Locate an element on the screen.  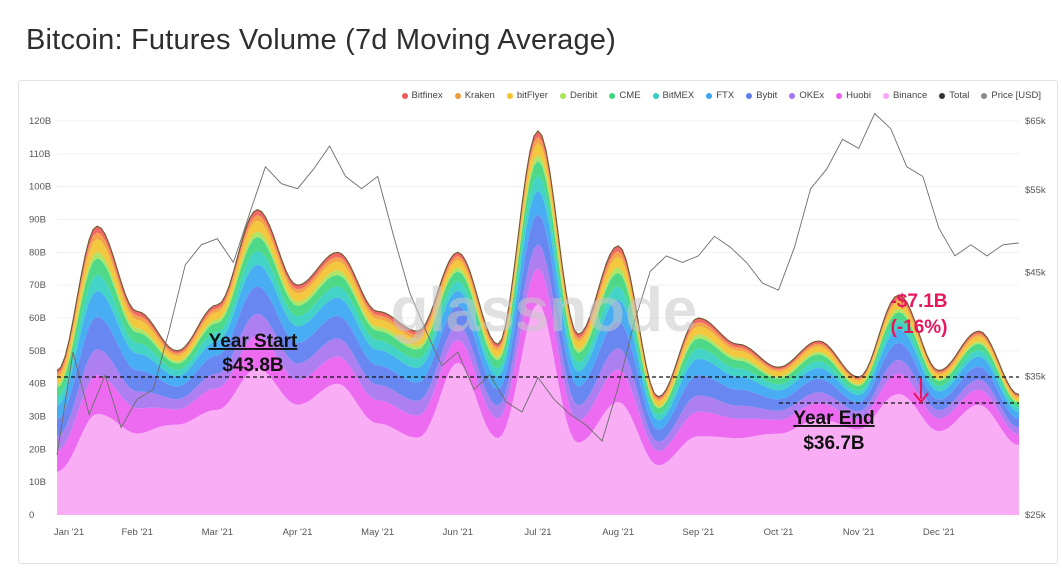
legend-item-binance: Binance is located at coordinates (905, 95).